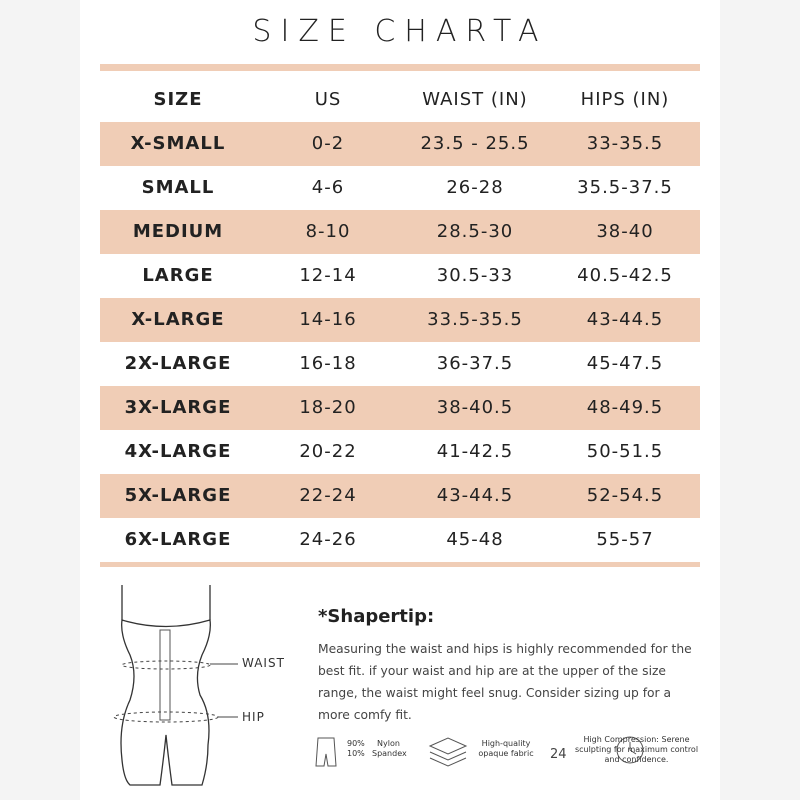  What do you see at coordinates (389, 753) in the screenshot?
I see `fiber-2: Spandex` at bounding box center [389, 753].